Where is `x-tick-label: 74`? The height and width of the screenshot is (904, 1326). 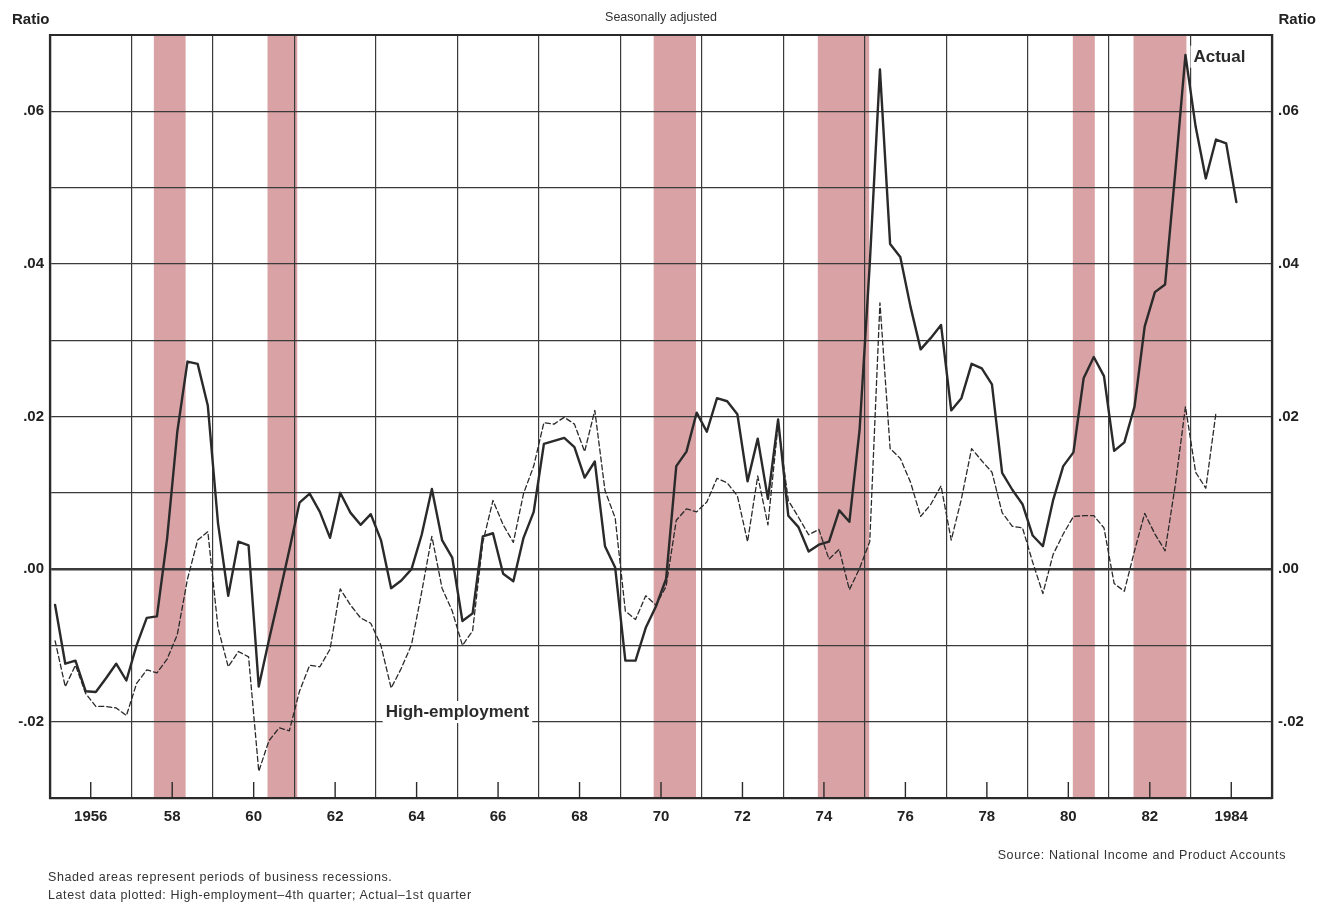
x-tick-label: 74 is located at coordinates (824, 816).